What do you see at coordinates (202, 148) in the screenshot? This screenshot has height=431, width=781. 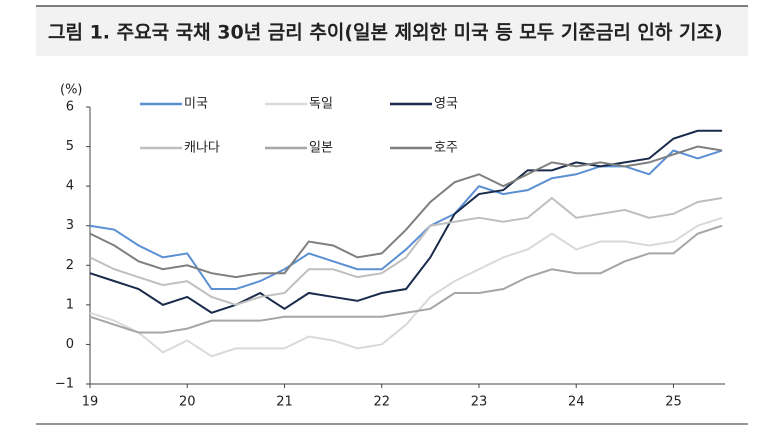 I see `legend-label: 캐나다` at bounding box center [202, 148].